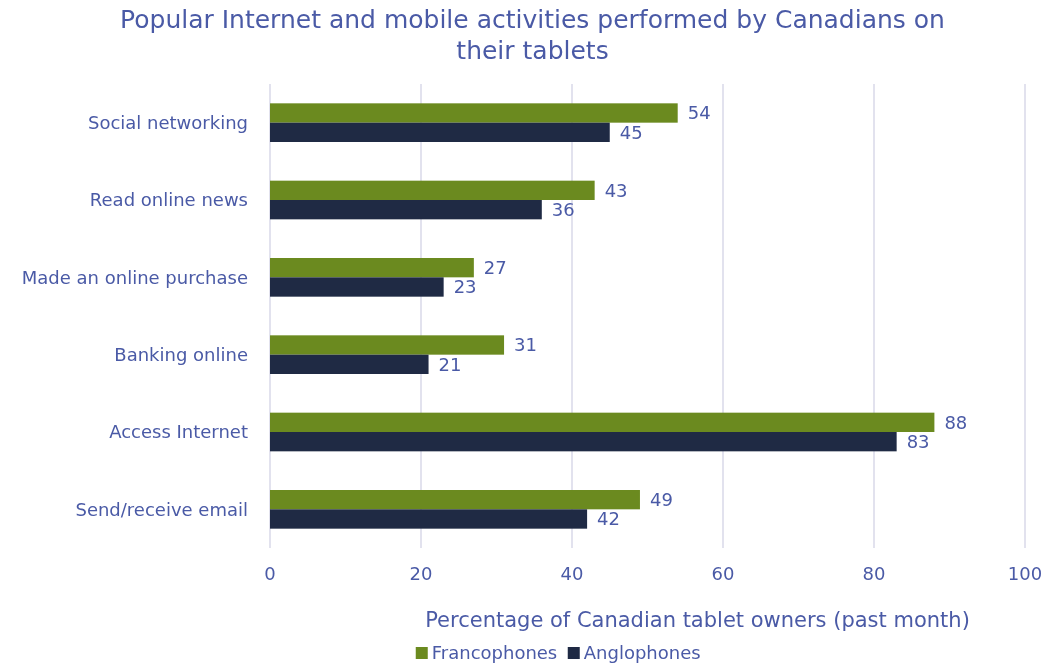  I want to click on data-label: 27, so click(495, 267).